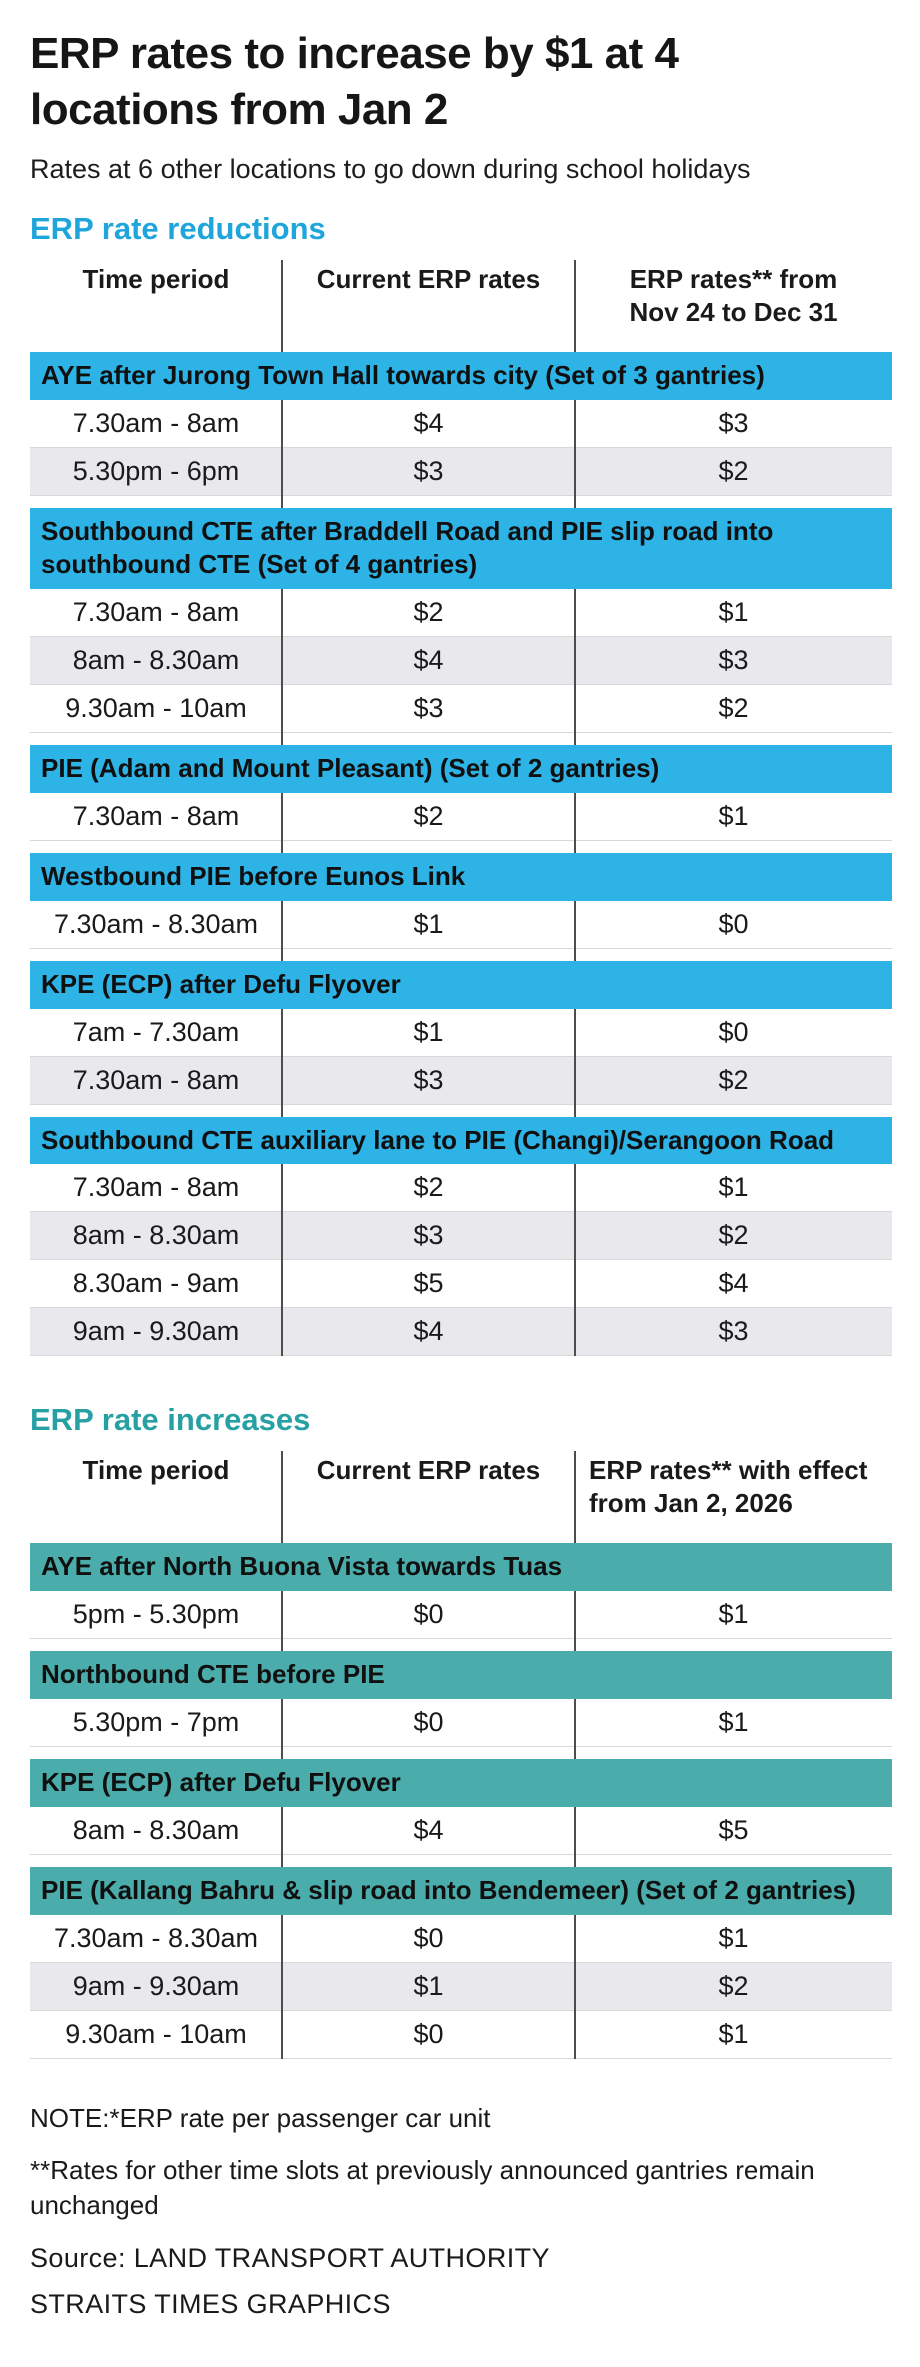 Image resolution: width=920 pixels, height=2367 pixels. What do you see at coordinates (428, 1283) in the screenshot?
I see `cell-current: $5` at bounding box center [428, 1283].